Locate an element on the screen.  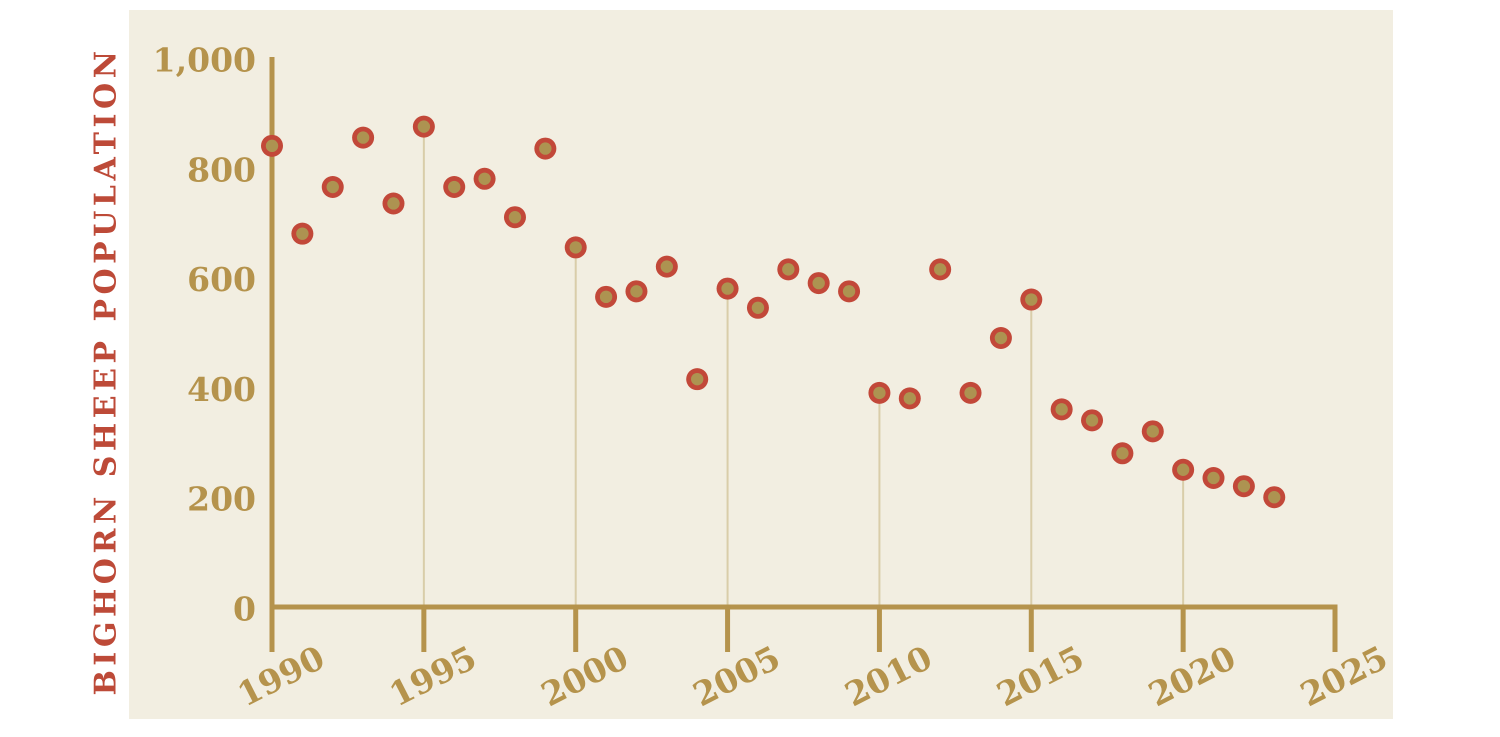
x-tick-label: 2015 is located at coordinates (1041, 676).